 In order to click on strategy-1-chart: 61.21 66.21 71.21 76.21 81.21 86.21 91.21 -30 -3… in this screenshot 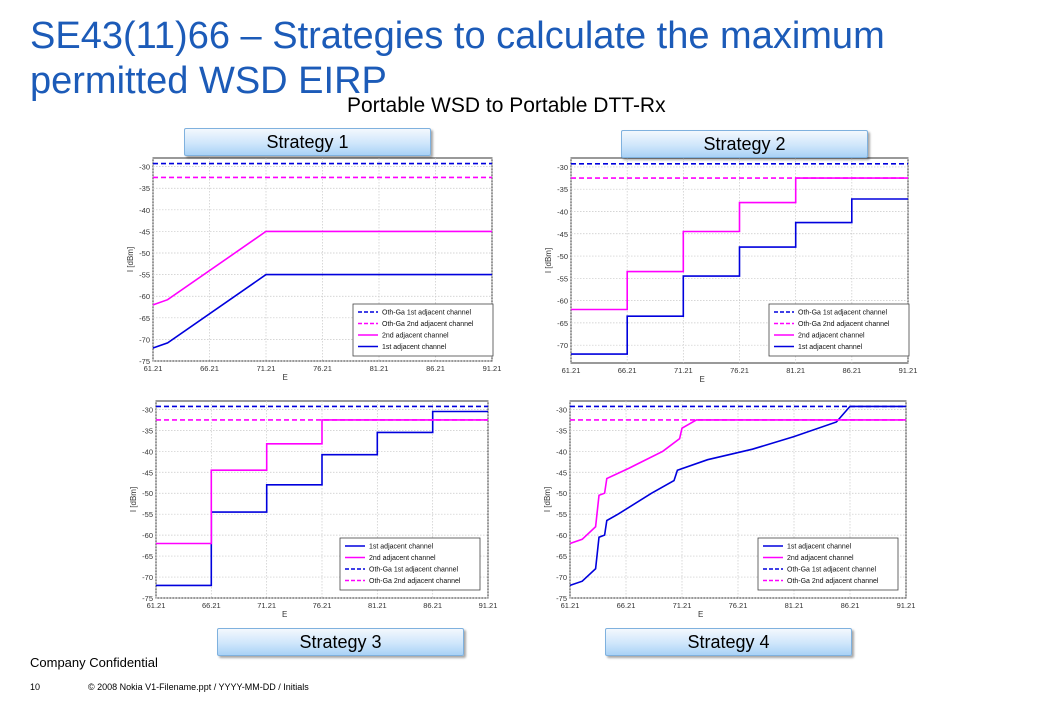, I will do `click(314, 269)`.